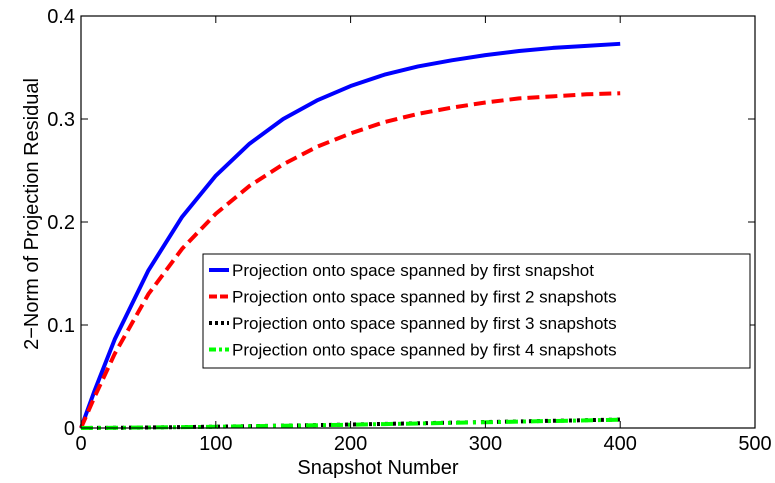 The height and width of the screenshot is (483, 775). Describe the element at coordinates (32, 214) in the screenshot. I see `y-axis-label: 2−Norm of Projection Residual` at that location.